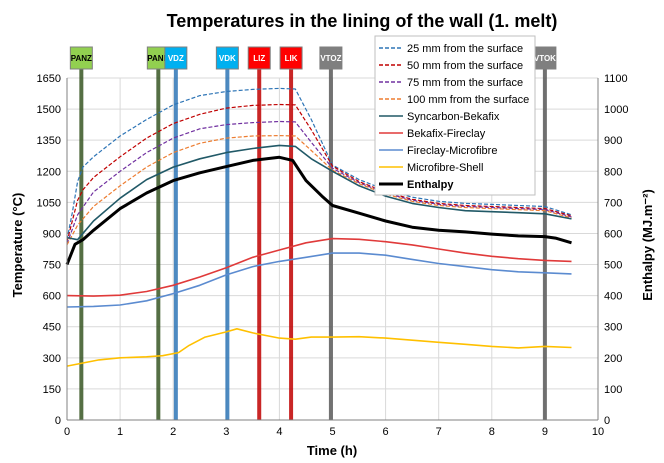  What do you see at coordinates (17, 245) in the screenshot?
I see `y-axis-title: Temperature (°C)` at bounding box center [17, 245].